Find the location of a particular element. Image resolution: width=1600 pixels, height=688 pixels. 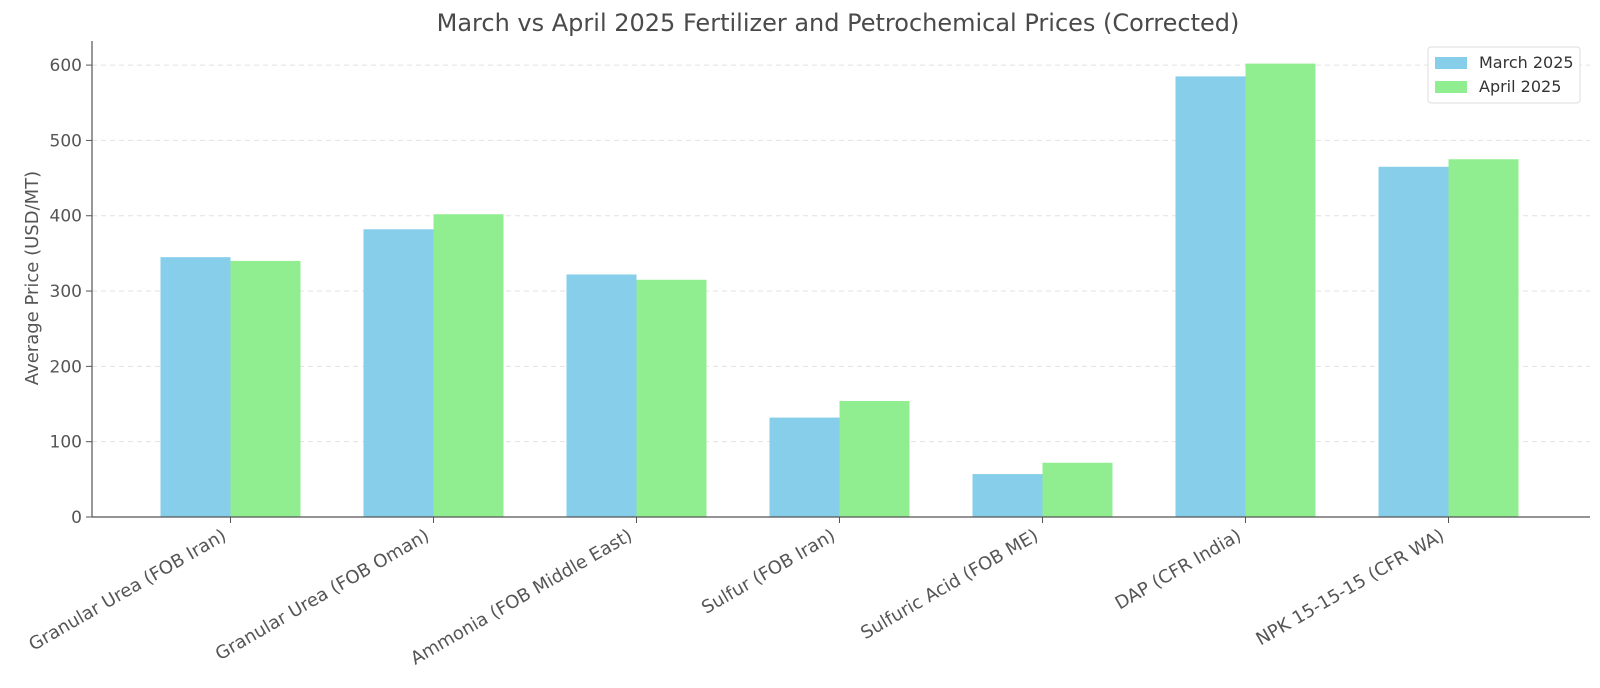

y-tick-label: 200 is located at coordinates (66, 367).